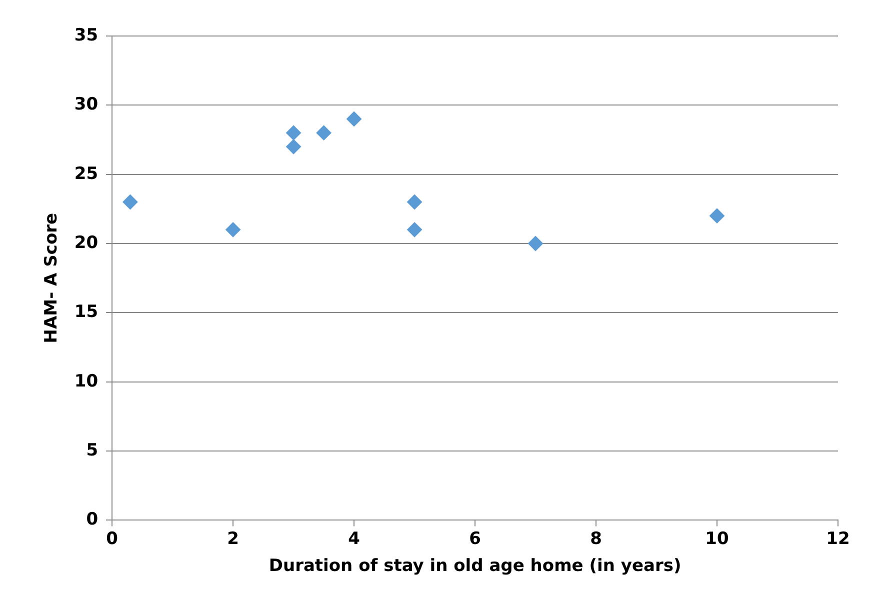 This screenshot has width=872, height=609. Describe the element at coordinates (475, 566) in the screenshot. I see `x-axis-title: Duration of stay in old age home (in years)` at that location.